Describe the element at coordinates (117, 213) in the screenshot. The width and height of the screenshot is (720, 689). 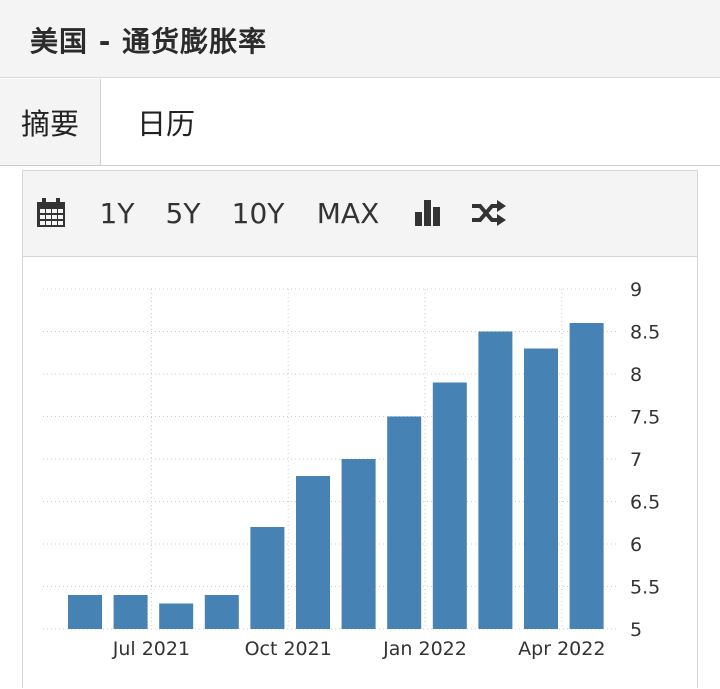
I see `range-1y-button: 1Y` at that location.